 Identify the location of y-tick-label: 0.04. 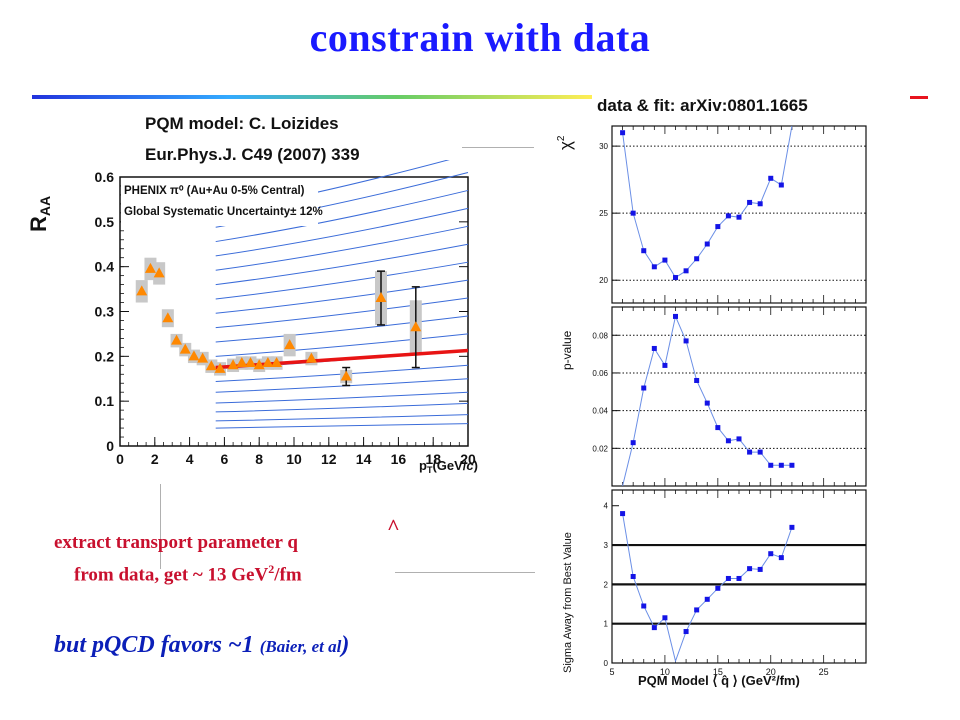
(600, 411).